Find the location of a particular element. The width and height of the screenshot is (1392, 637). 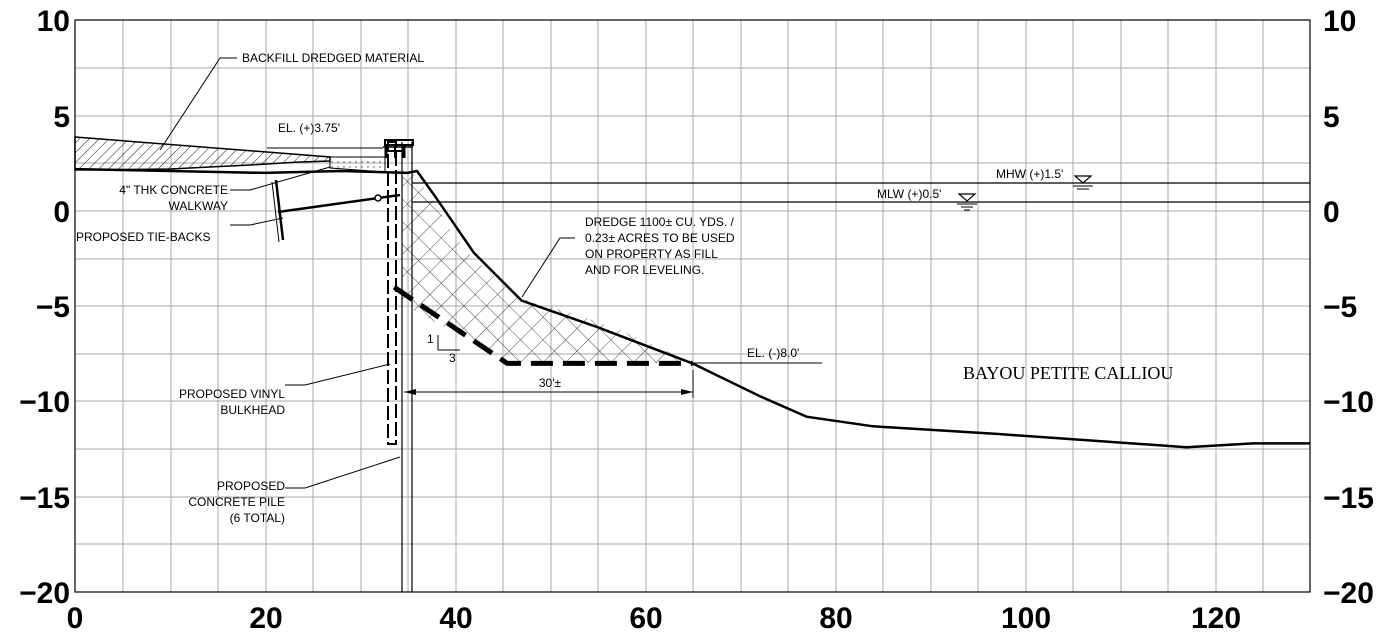

dredge-label-line1: DREDGE 1100± CU. YDS. / is located at coordinates (660, 222).